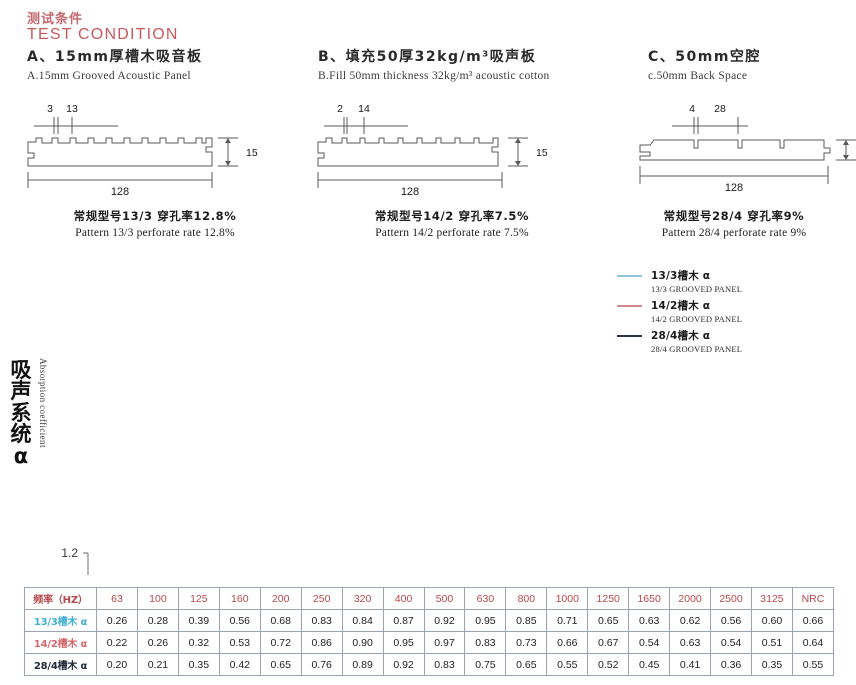 The image size is (856, 685). What do you see at coordinates (704, 57) in the screenshot?
I see `section-c-title-cn: C、50mm空腔` at bounding box center [704, 57].